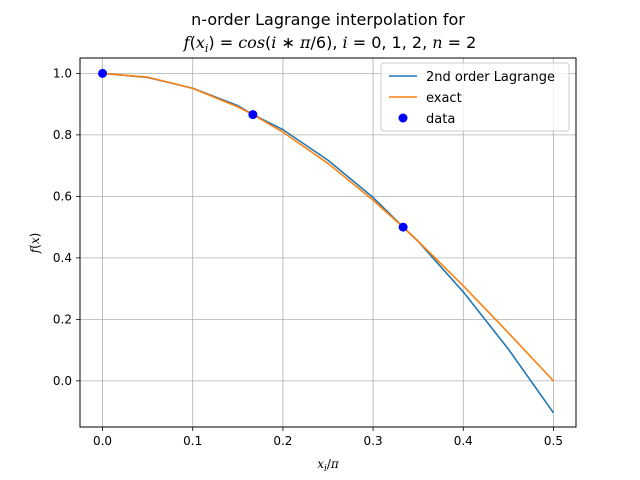  What do you see at coordinates (490, 77) in the screenshot?
I see `legend-label-lagrange: 2nd order Lagrange` at bounding box center [490, 77].